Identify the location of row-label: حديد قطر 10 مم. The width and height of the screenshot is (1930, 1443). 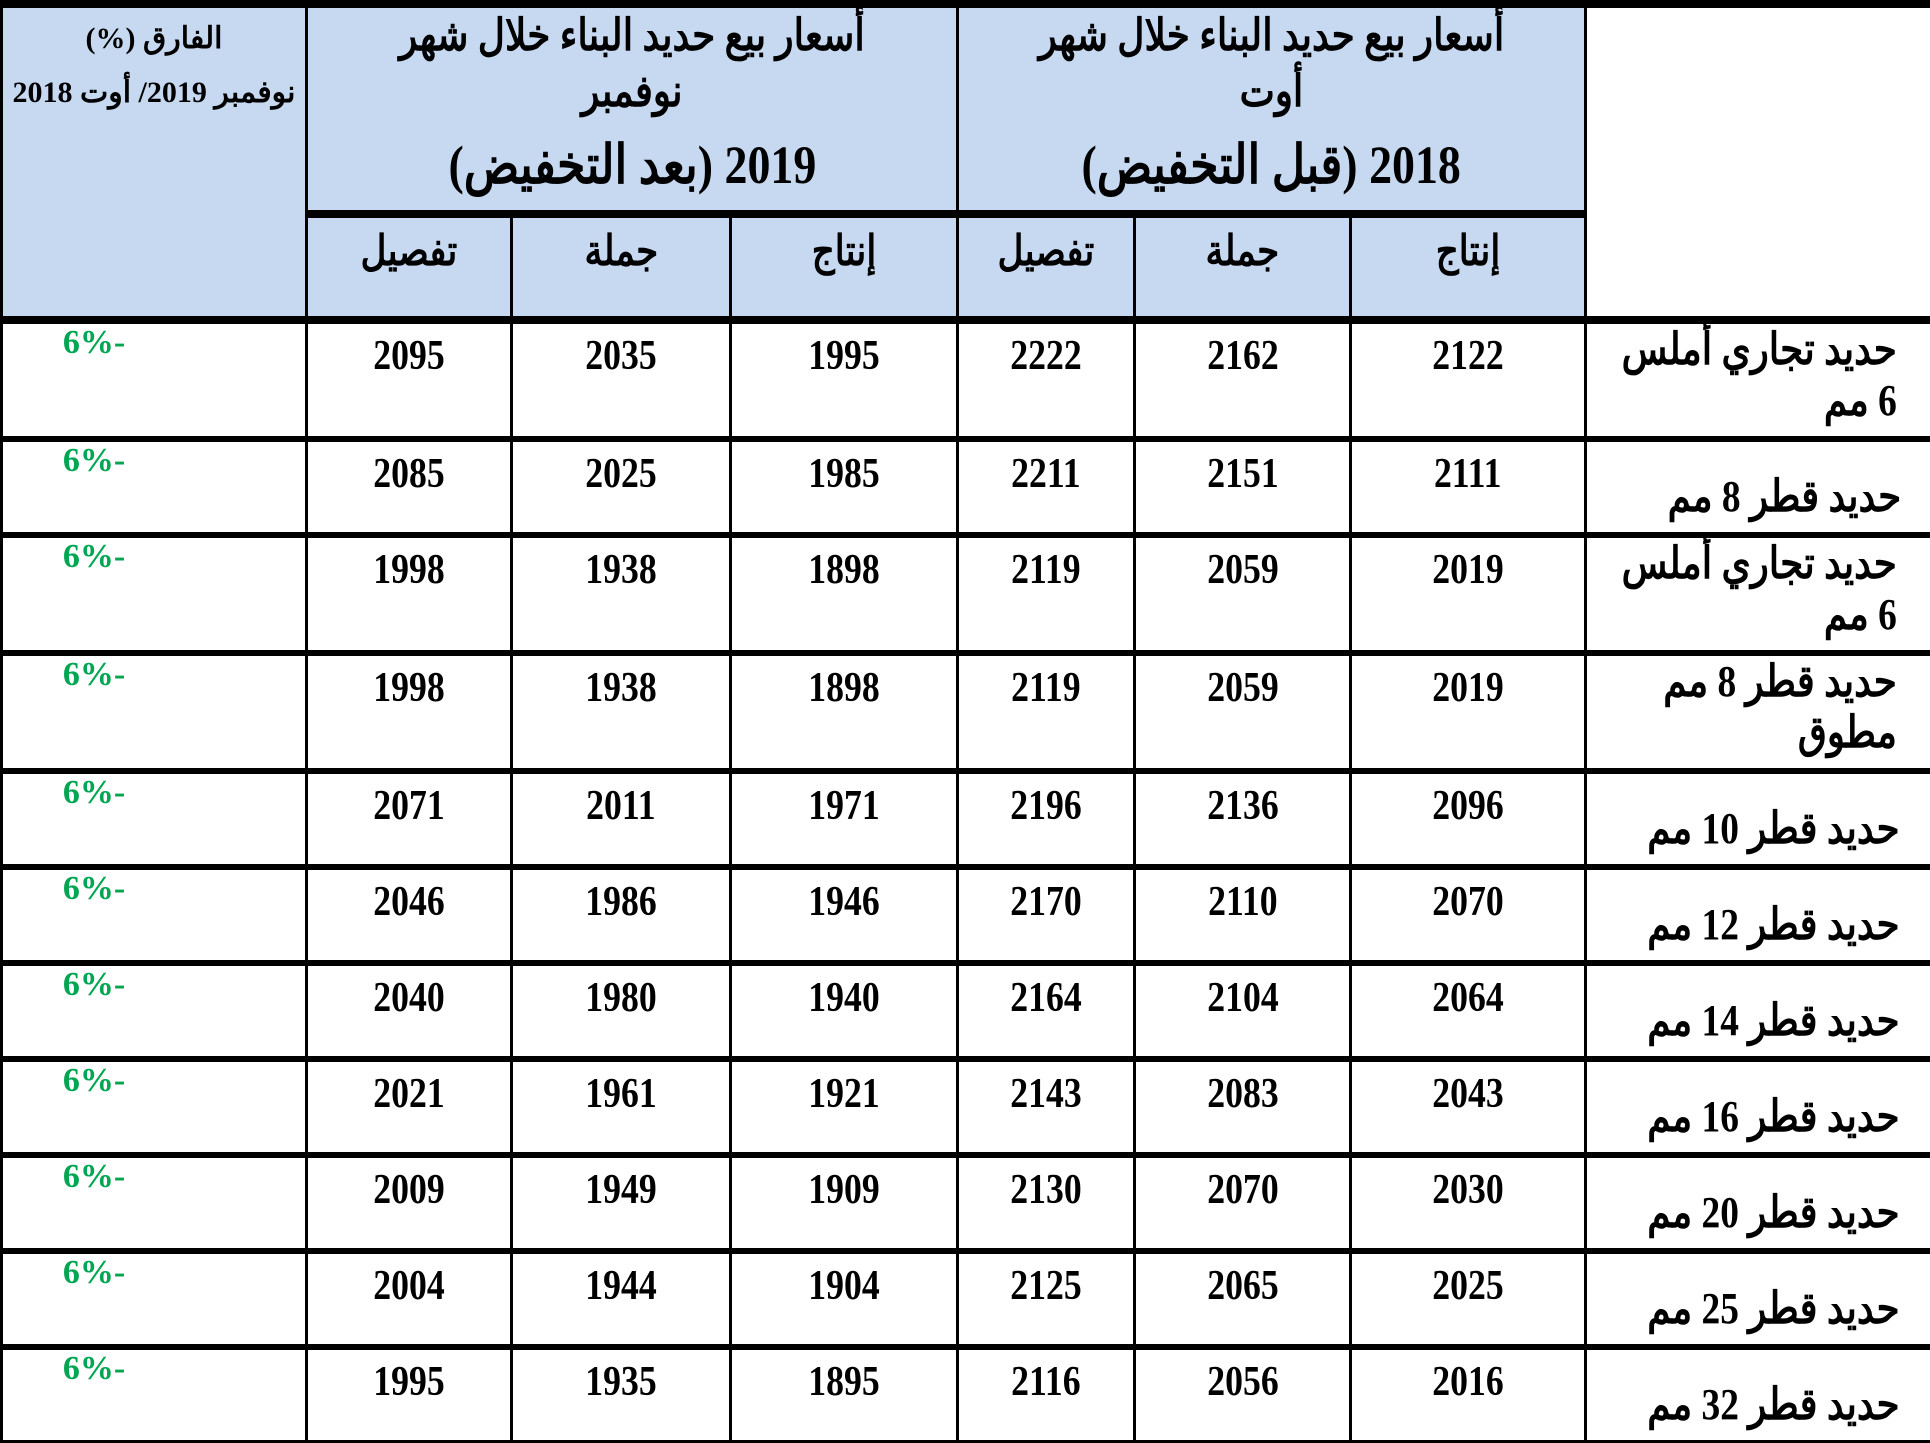
(1758, 819).